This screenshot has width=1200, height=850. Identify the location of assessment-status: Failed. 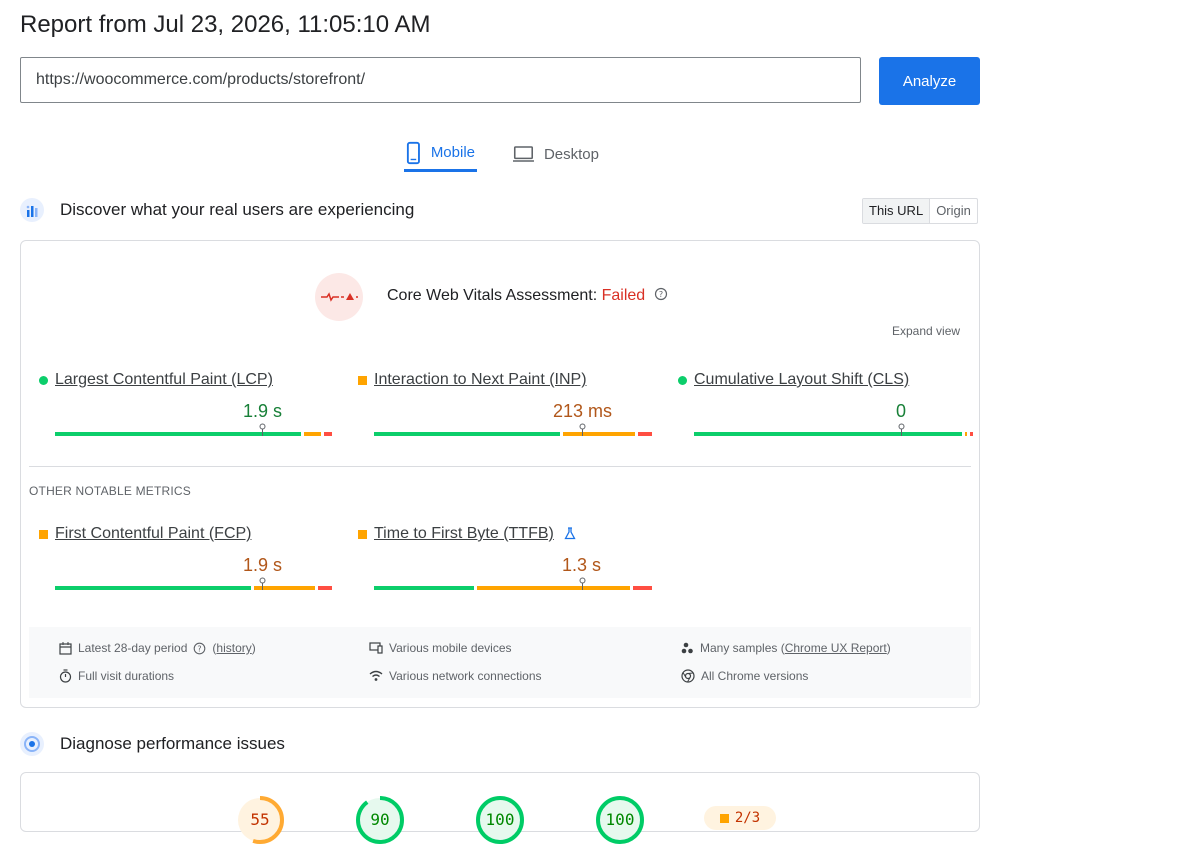
(623, 295).